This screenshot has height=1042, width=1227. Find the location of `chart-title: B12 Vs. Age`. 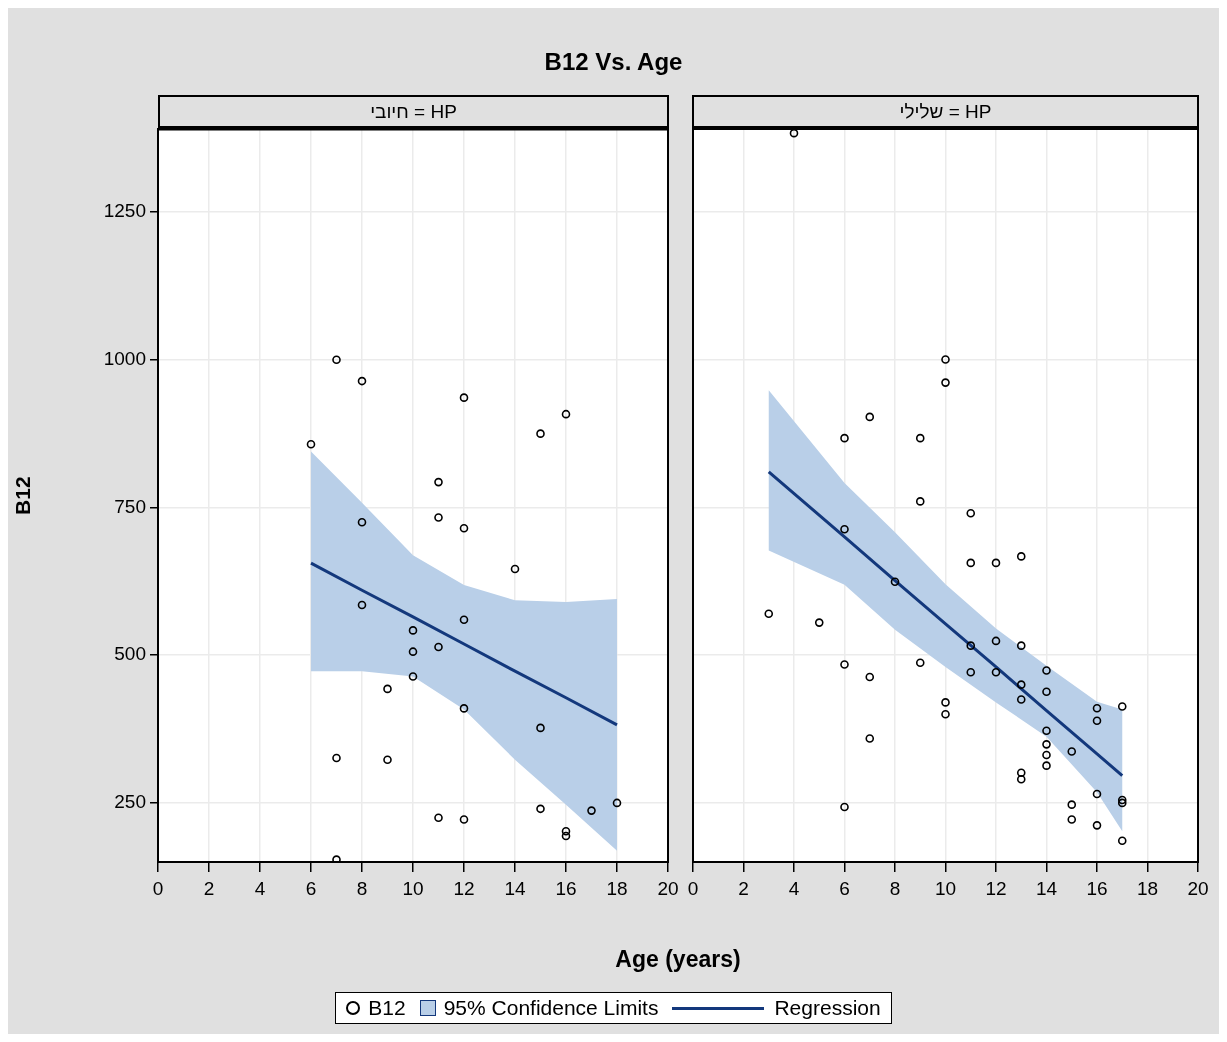

chart-title: B12 Vs. Age is located at coordinates (613, 62).